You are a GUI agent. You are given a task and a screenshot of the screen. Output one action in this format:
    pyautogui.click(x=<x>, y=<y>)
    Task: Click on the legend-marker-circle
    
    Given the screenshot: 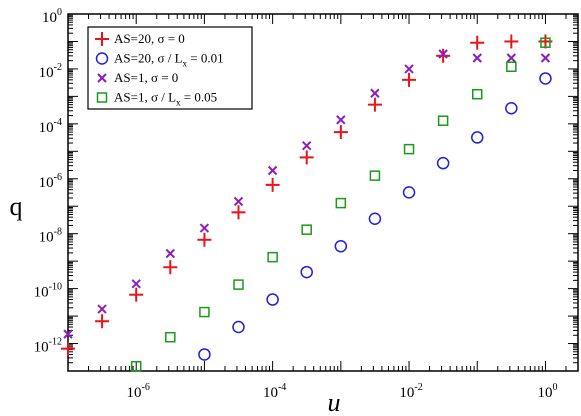 What is the action you would take?
    pyautogui.click(x=102, y=58)
    